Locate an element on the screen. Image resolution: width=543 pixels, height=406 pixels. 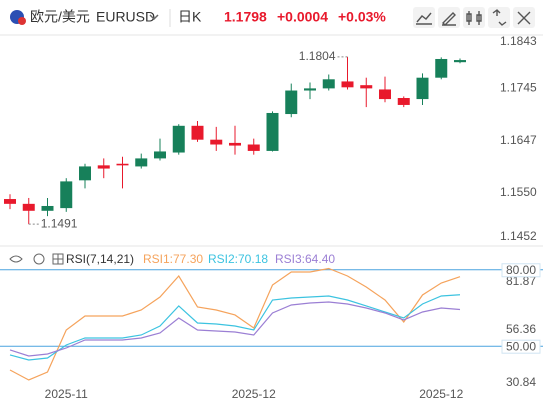
period: 日K is located at coordinates (190, 17).